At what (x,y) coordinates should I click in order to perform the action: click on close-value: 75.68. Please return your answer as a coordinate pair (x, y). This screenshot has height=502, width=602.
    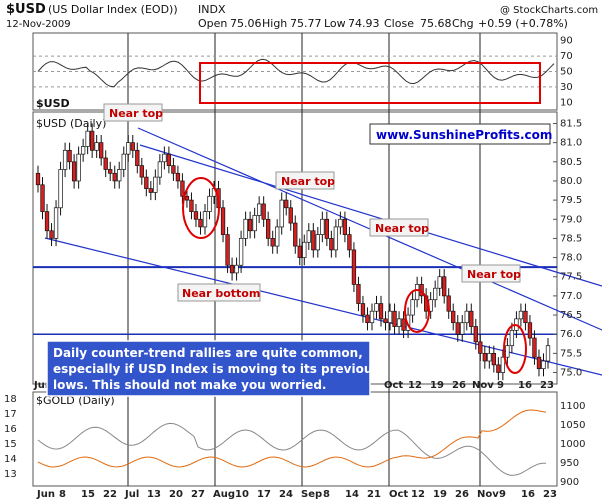
    Looking at the image, I should click on (436, 23).